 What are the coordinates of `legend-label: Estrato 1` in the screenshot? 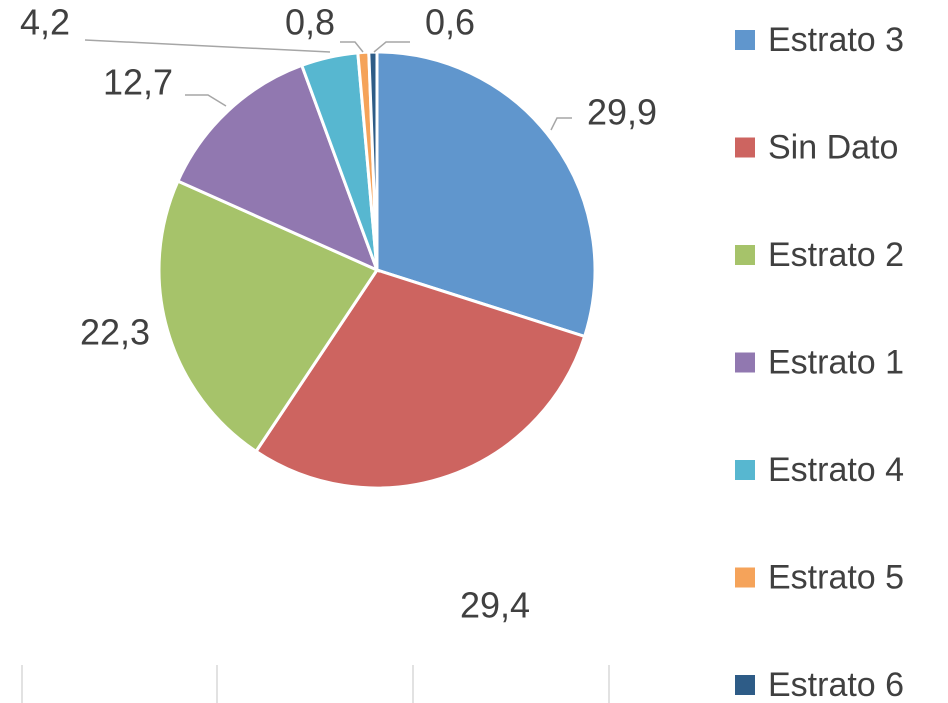 It's located at (836, 362).